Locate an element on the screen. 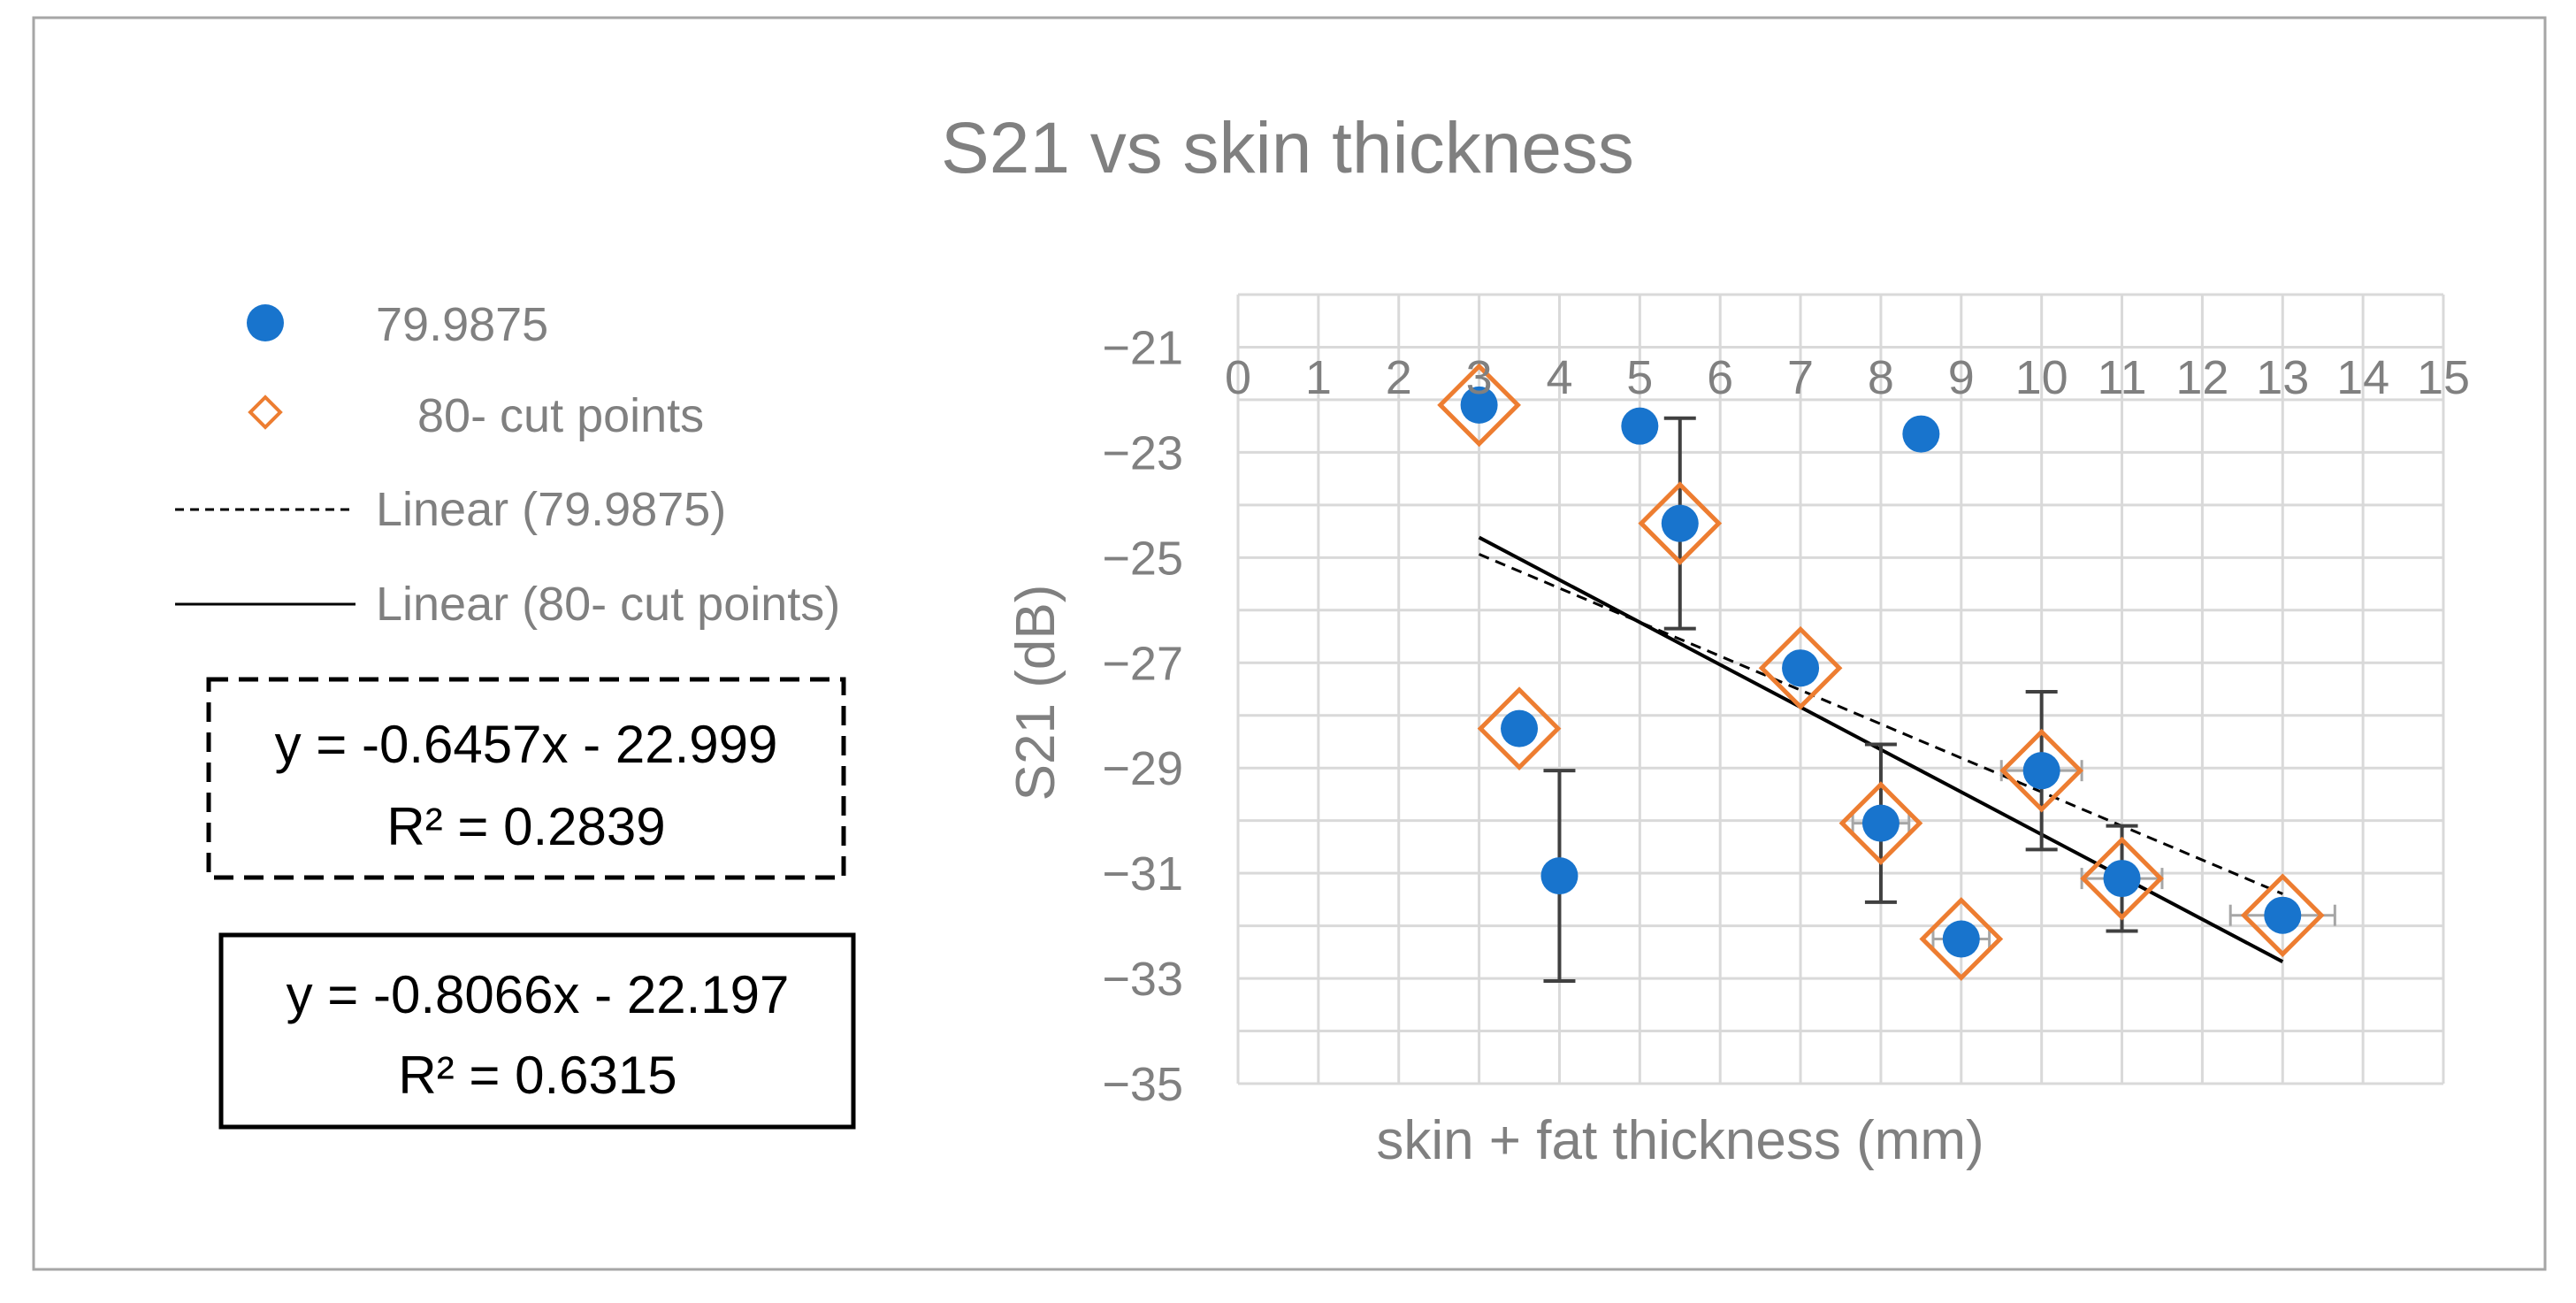 Image resolution: width=2576 pixels, height=1303 pixels. x-tick-label: 2 is located at coordinates (1399, 377).